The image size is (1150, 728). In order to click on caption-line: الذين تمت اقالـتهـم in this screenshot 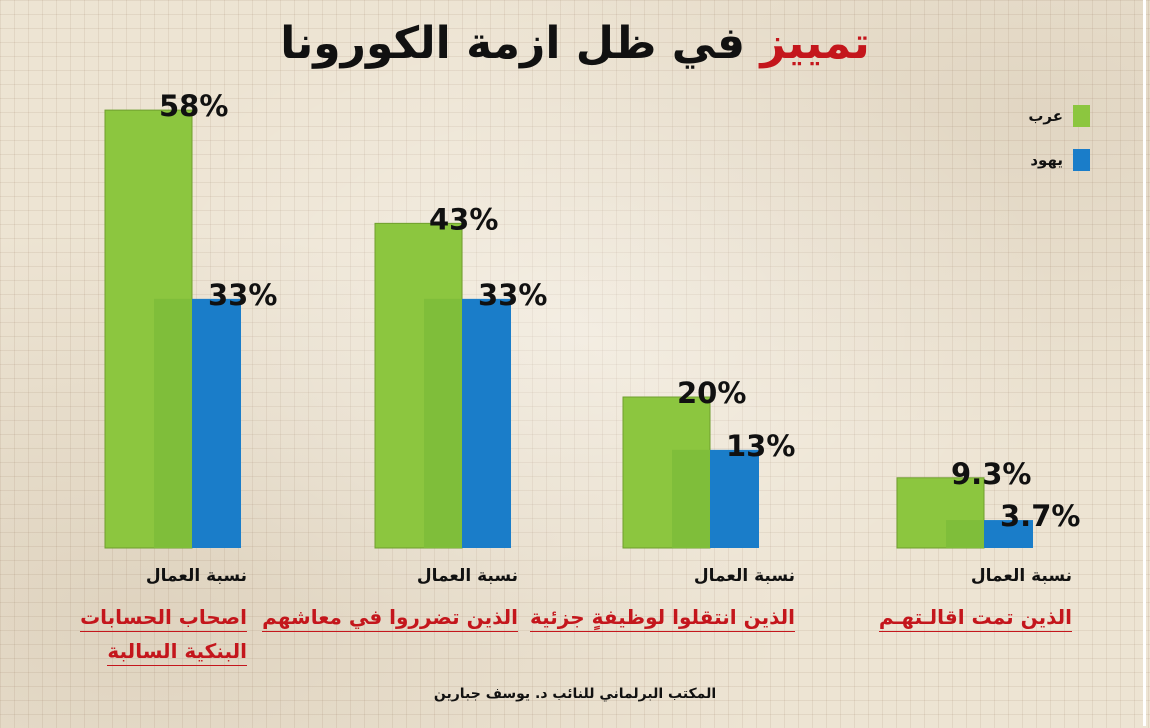, I will do `click(975, 617)`.